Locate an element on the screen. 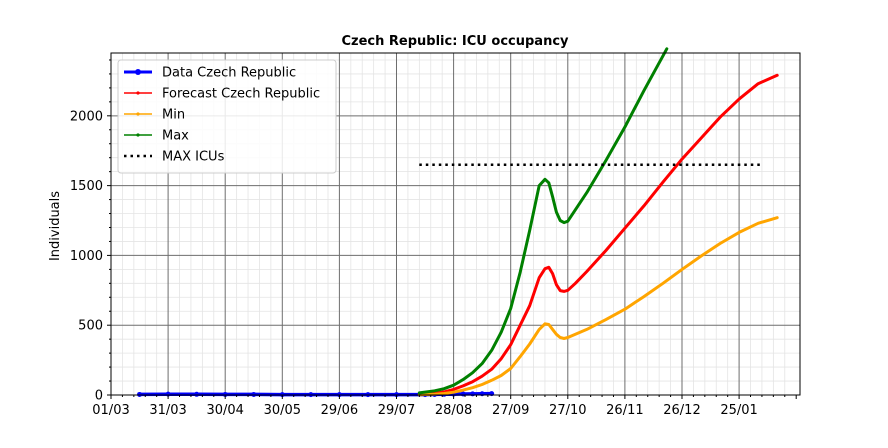 This screenshot has height=448, width=888. legend-label: MAX ICUs is located at coordinates (193, 157).